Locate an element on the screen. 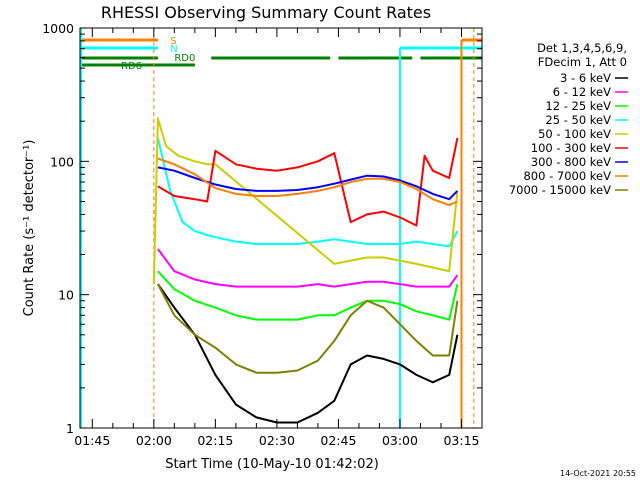  series-line-100-300-kev is located at coordinates (308, 182).